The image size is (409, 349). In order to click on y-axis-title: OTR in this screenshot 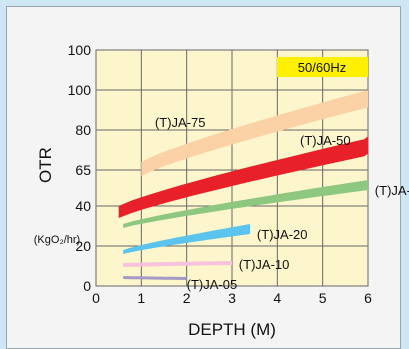, I will do `click(45, 165)`.